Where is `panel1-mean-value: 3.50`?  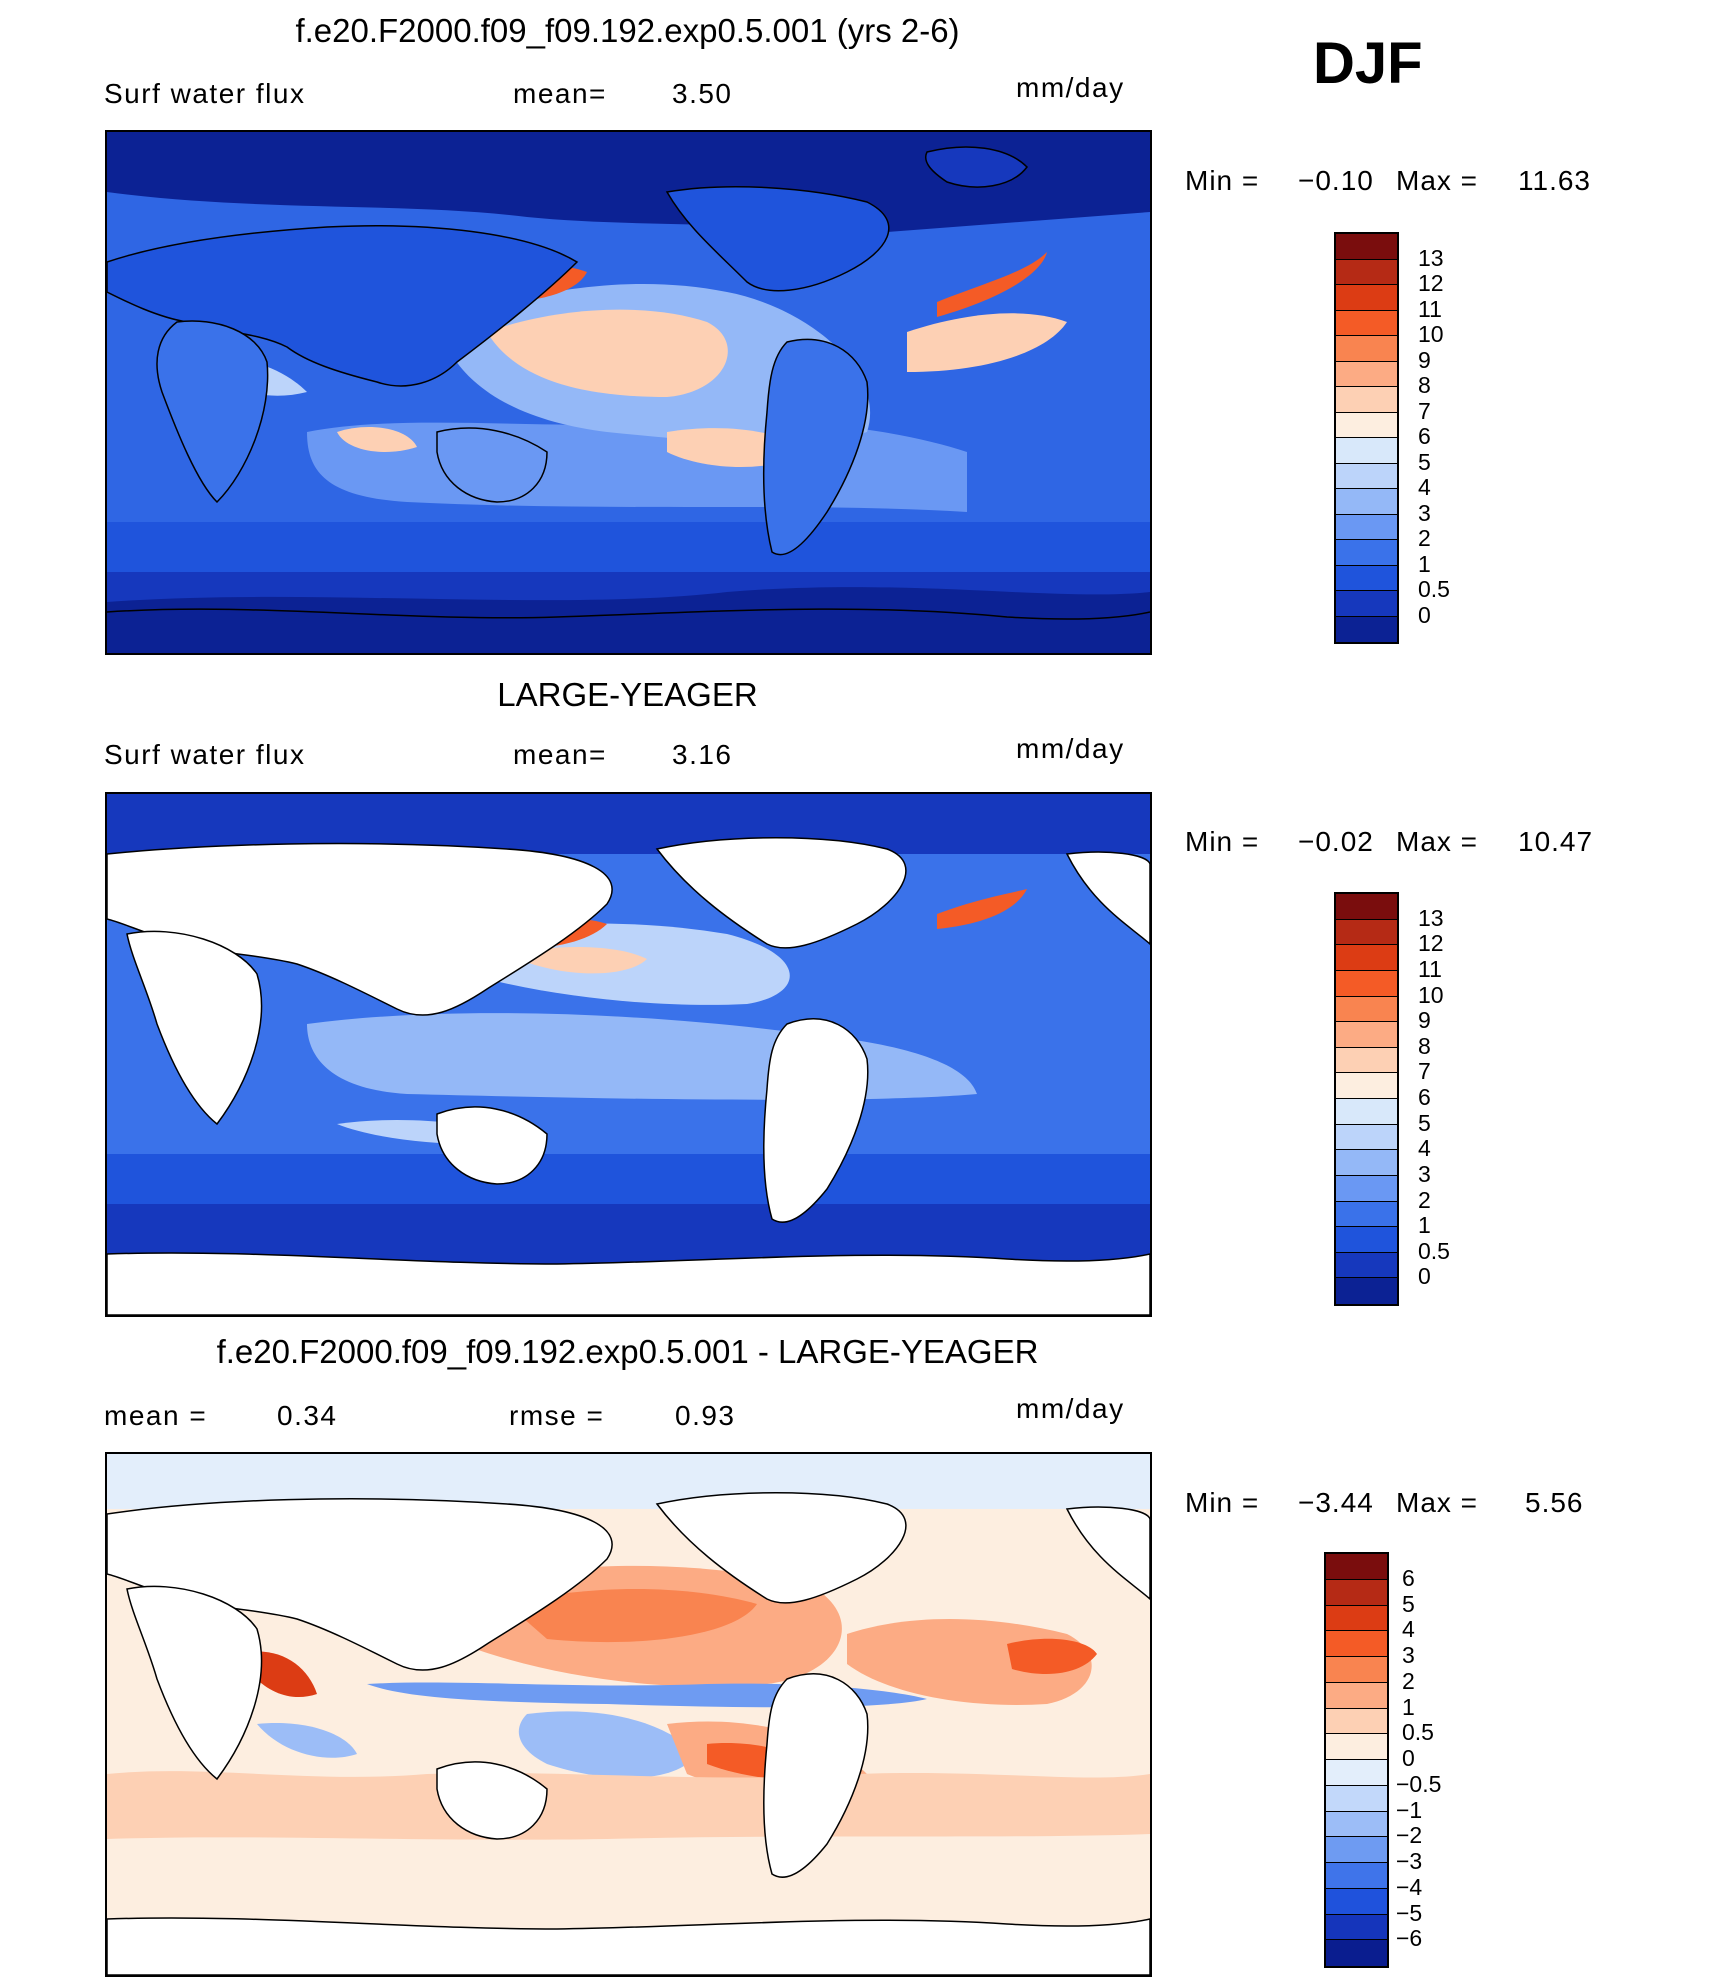 panel1-mean-value: 3.50 is located at coordinates (702, 93).